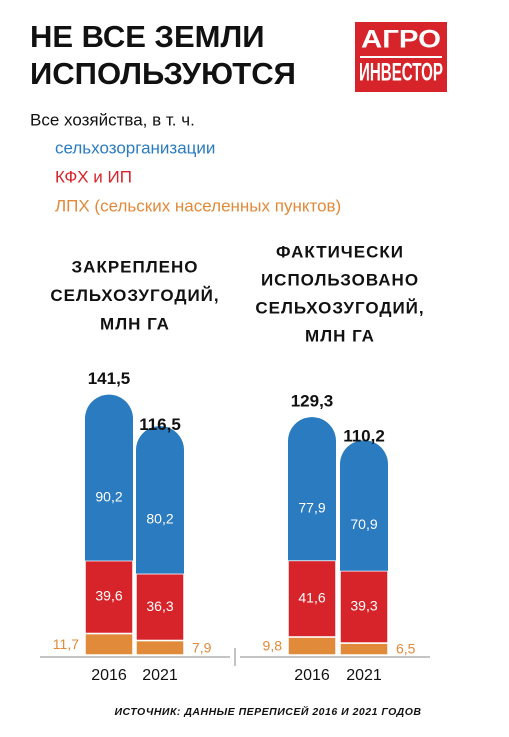 The width and height of the screenshot is (509, 737). I want to click on value-label: 41,6, so click(311, 597).